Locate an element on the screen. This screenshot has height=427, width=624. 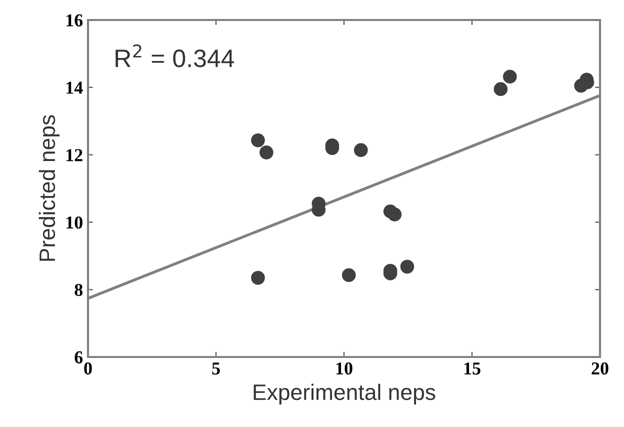
y-axis-title: Predicted neps is located at coordinates (49, 188).